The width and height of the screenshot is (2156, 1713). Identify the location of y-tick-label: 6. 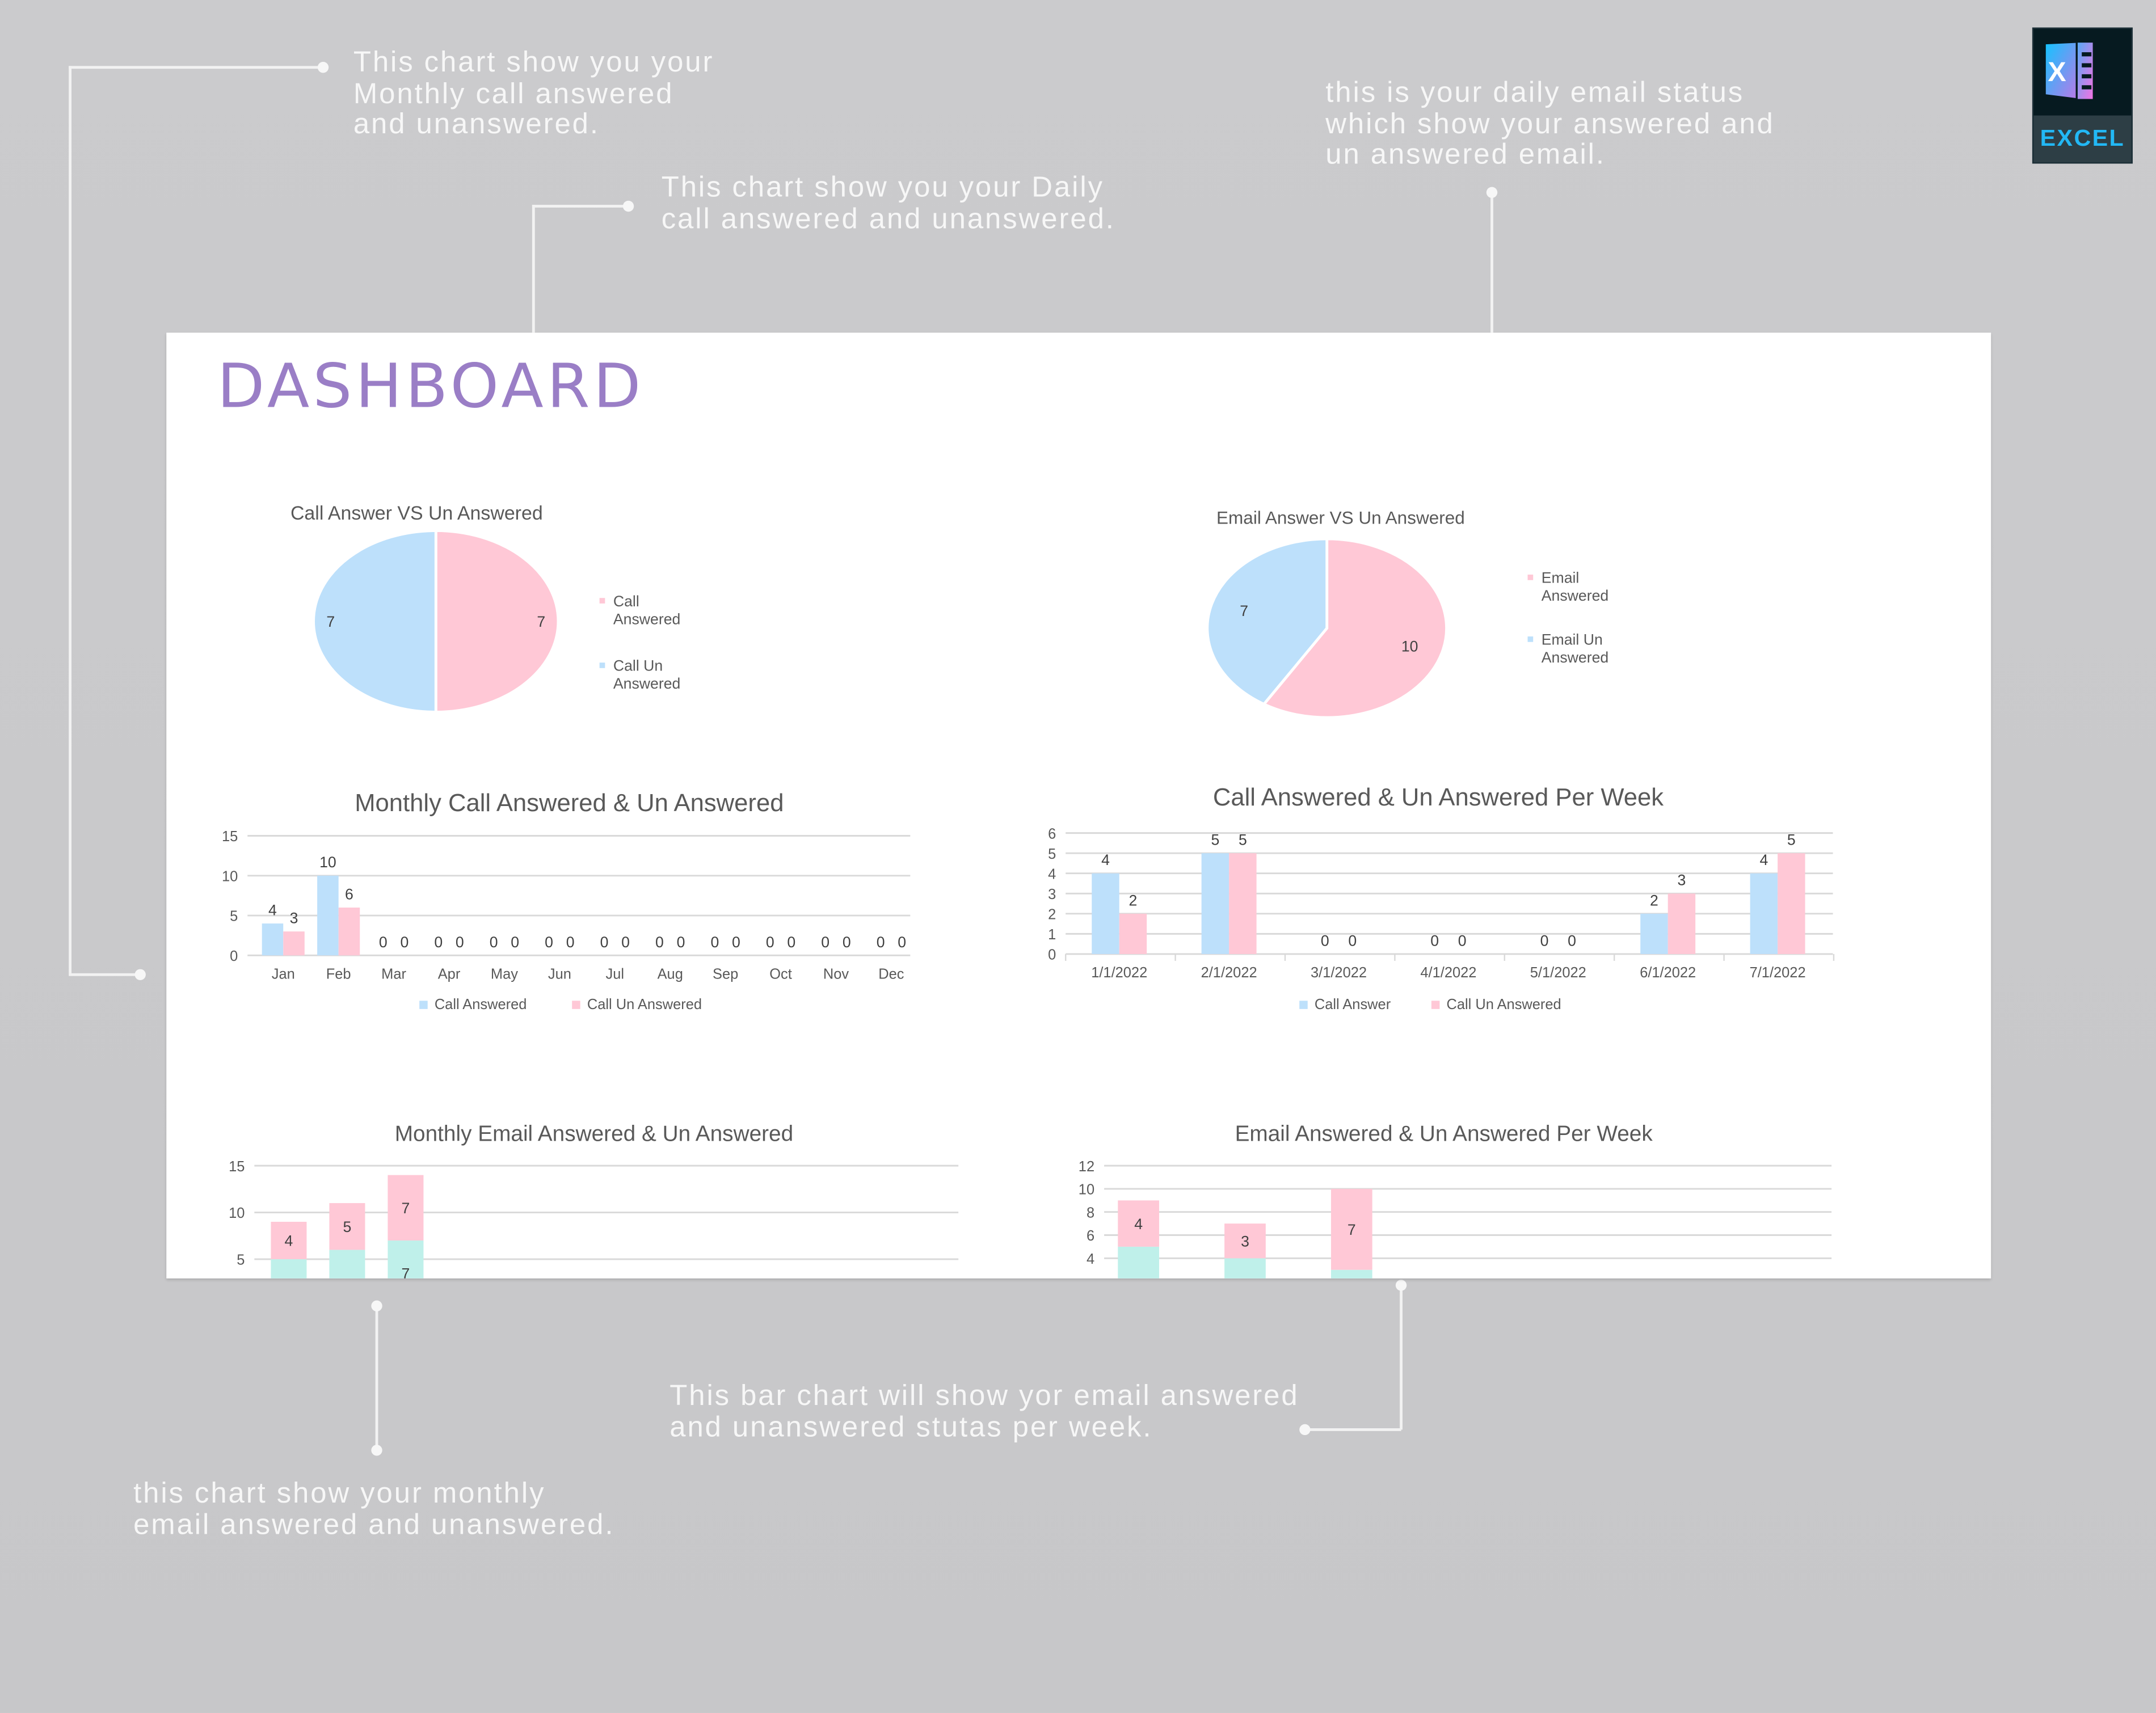
(1052, 834).